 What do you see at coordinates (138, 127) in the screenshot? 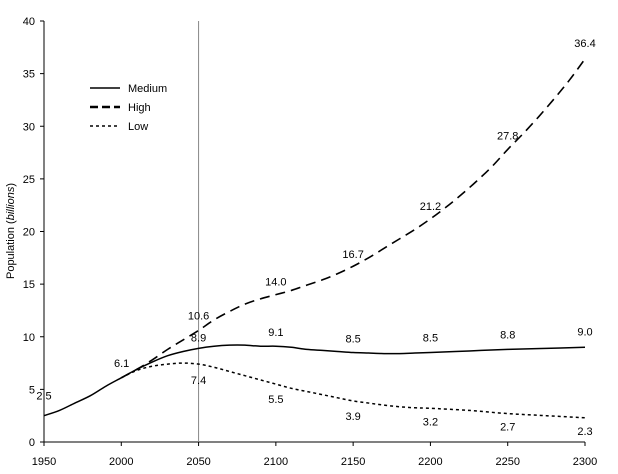
I see `legend-label-low: Low` at bounding box center [138, 127].